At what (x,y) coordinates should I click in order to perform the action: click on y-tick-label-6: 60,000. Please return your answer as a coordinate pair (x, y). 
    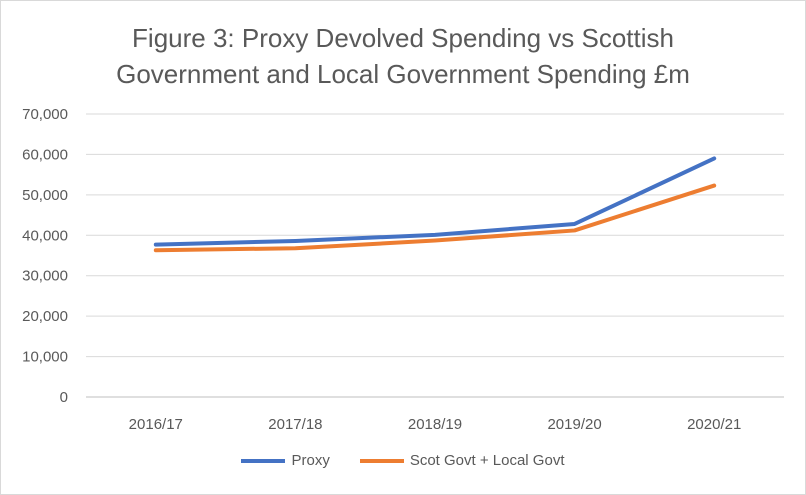
    Looking at the image, I should click on (45, 154).